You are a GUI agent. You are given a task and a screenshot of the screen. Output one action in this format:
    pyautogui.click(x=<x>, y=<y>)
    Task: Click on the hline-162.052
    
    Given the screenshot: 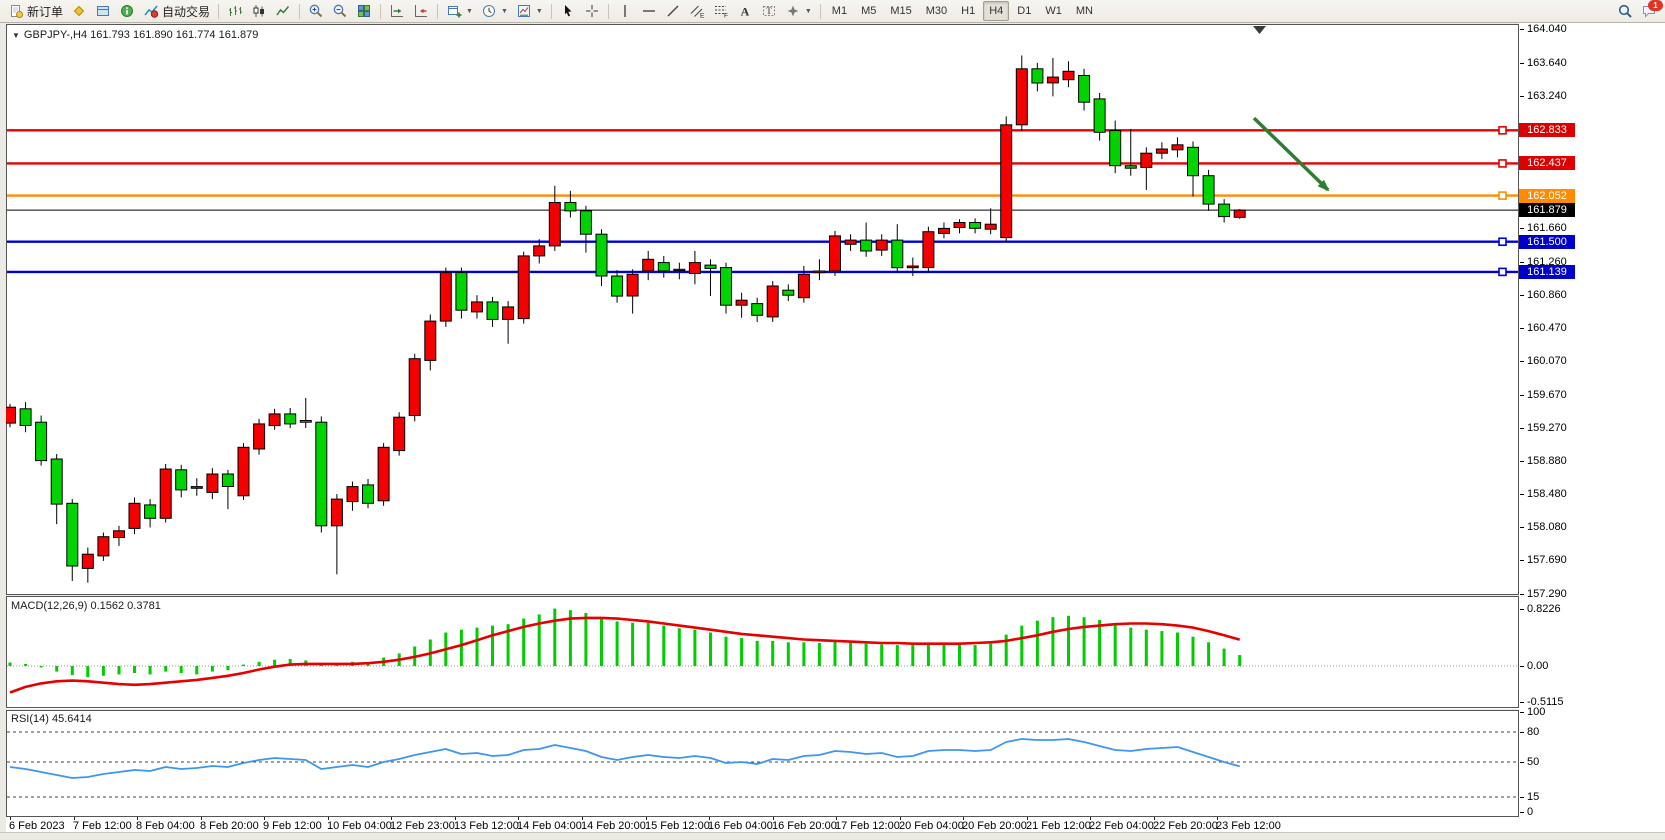 What is the action you would take?
    pyautogui.click(x=762, y=195)
    